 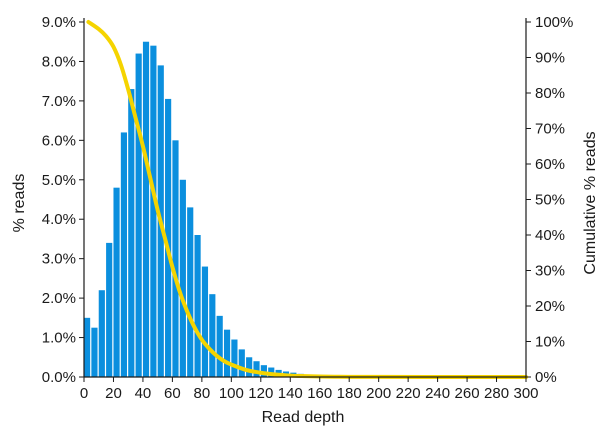 What do you see at coordinates (59, 298) in the screenshot?
I see `y-tick-label: 2.0%` at bounding box center [59, 298].